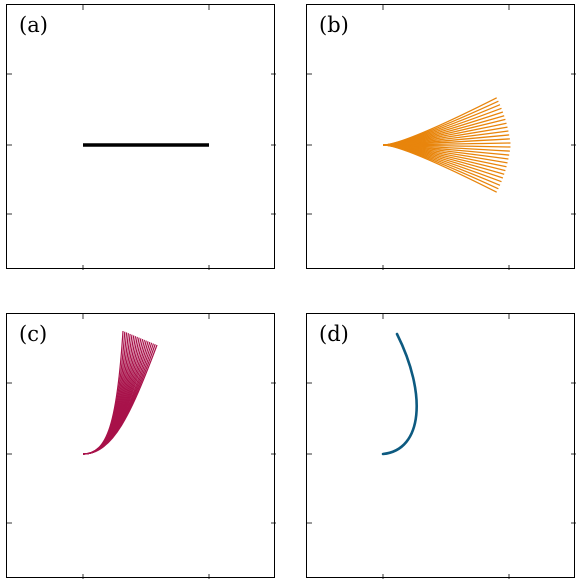 The width and height of the screenshot is (579, 584). I want to click on panel-a-label: (a), so click(33, 25).